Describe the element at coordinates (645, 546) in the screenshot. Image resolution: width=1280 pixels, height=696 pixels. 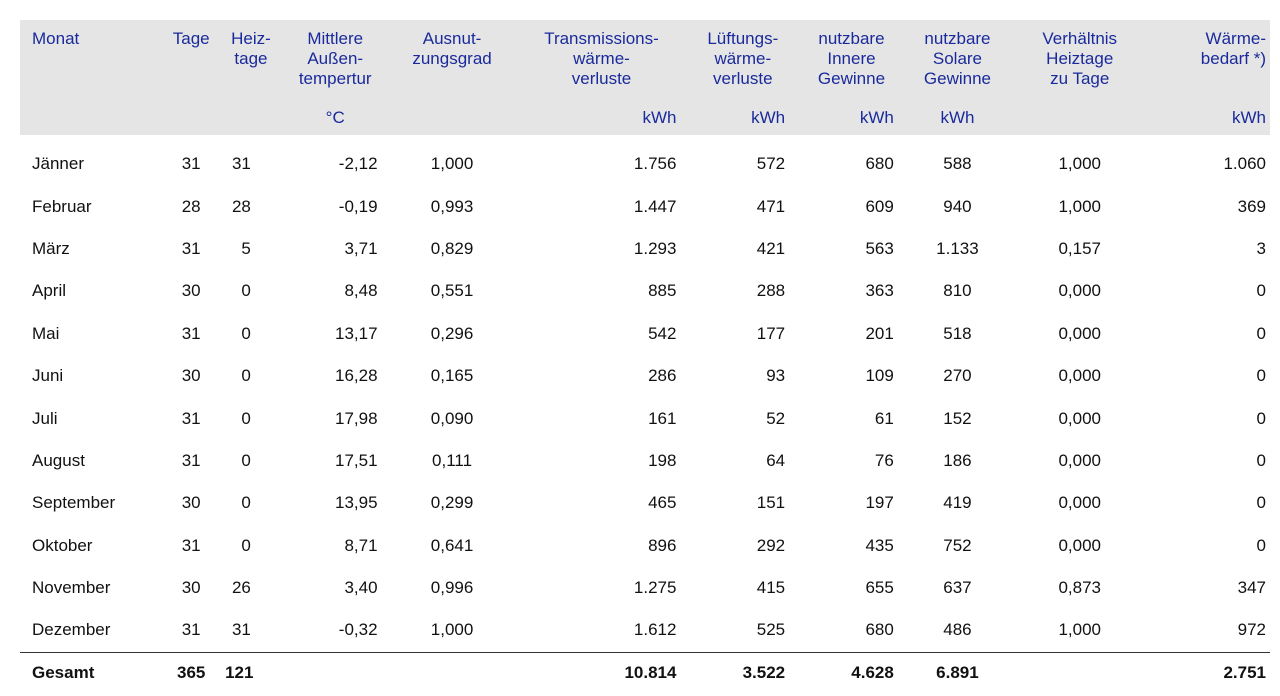
I see `table-row: Oktober 31 0 8,71 0,641 896 292 435 752 0,000 0` at that location.